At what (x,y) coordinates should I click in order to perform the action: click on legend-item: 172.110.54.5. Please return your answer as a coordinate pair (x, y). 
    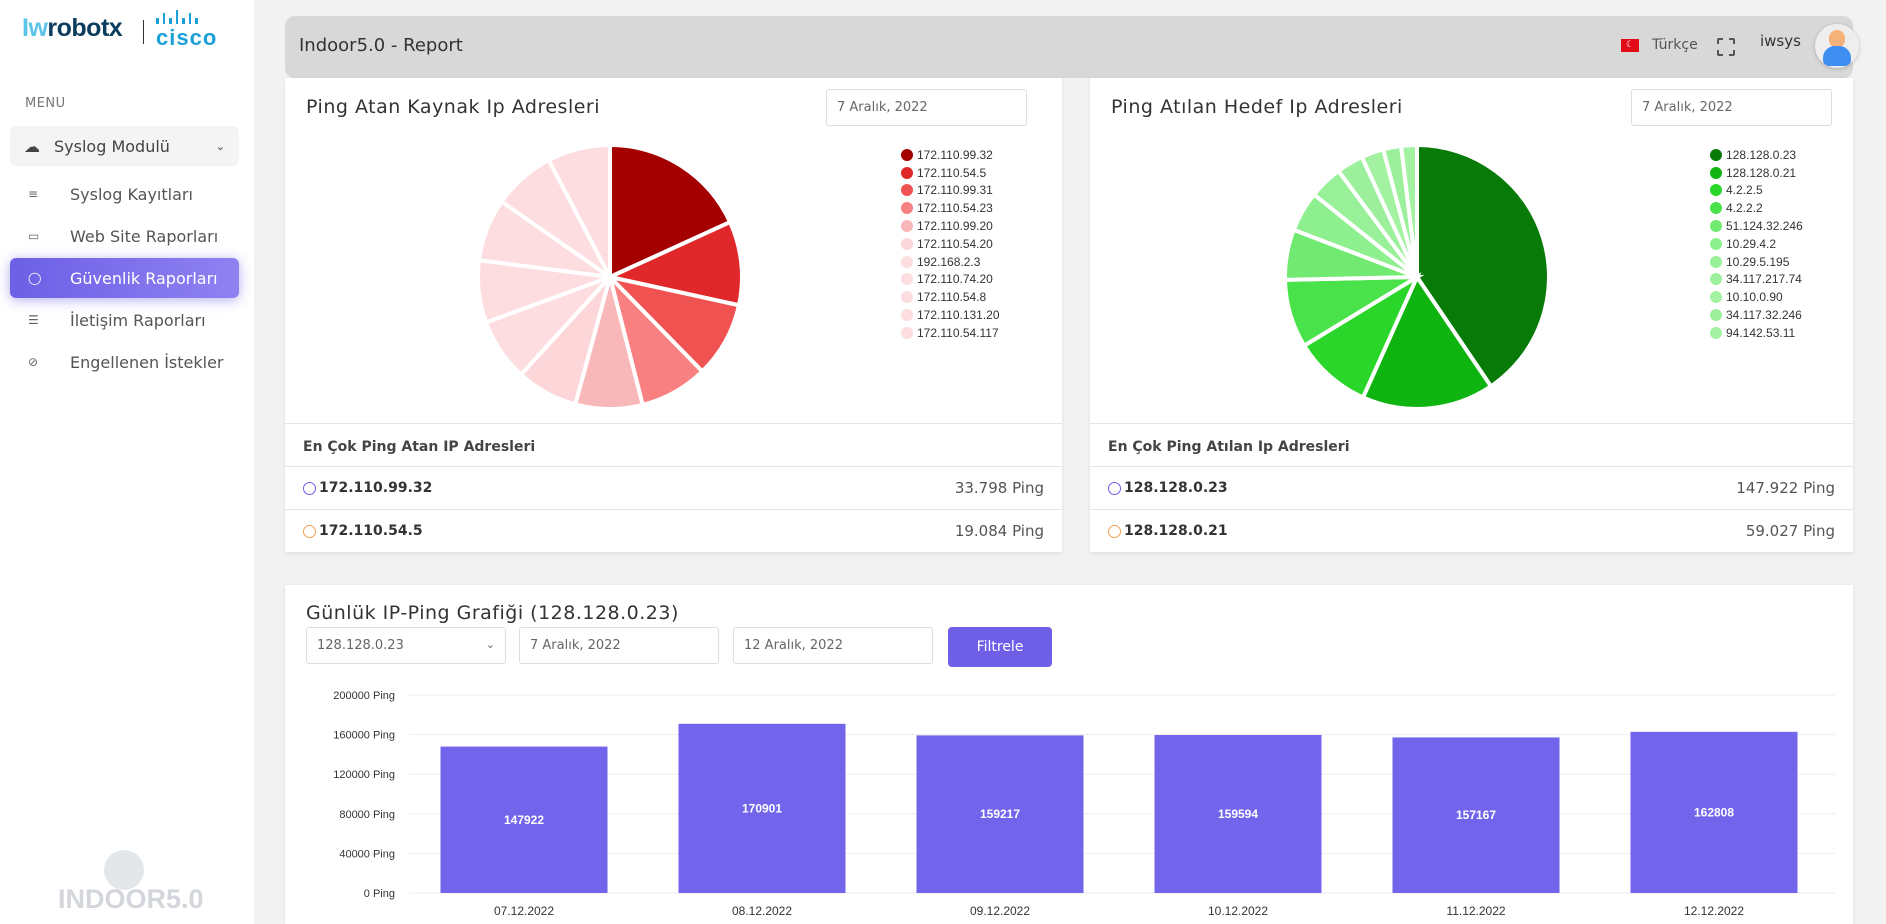
    Looking at the image, I should click on (950, 173).